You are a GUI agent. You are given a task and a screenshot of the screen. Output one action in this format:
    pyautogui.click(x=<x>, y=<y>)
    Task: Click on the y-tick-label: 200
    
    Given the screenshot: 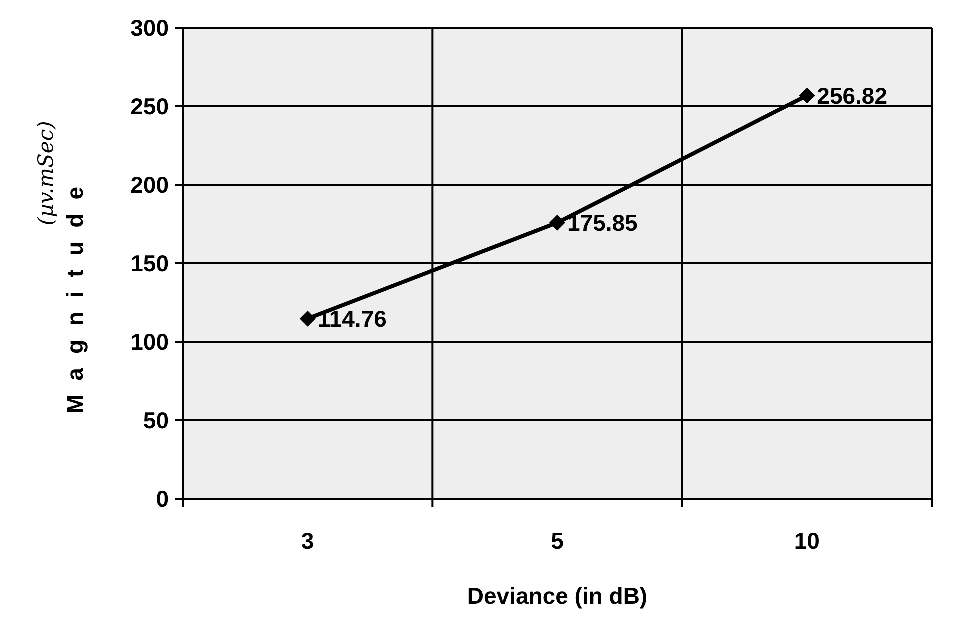 What is the action you would take?
    pyautogui.click(x=149, y=185)
    